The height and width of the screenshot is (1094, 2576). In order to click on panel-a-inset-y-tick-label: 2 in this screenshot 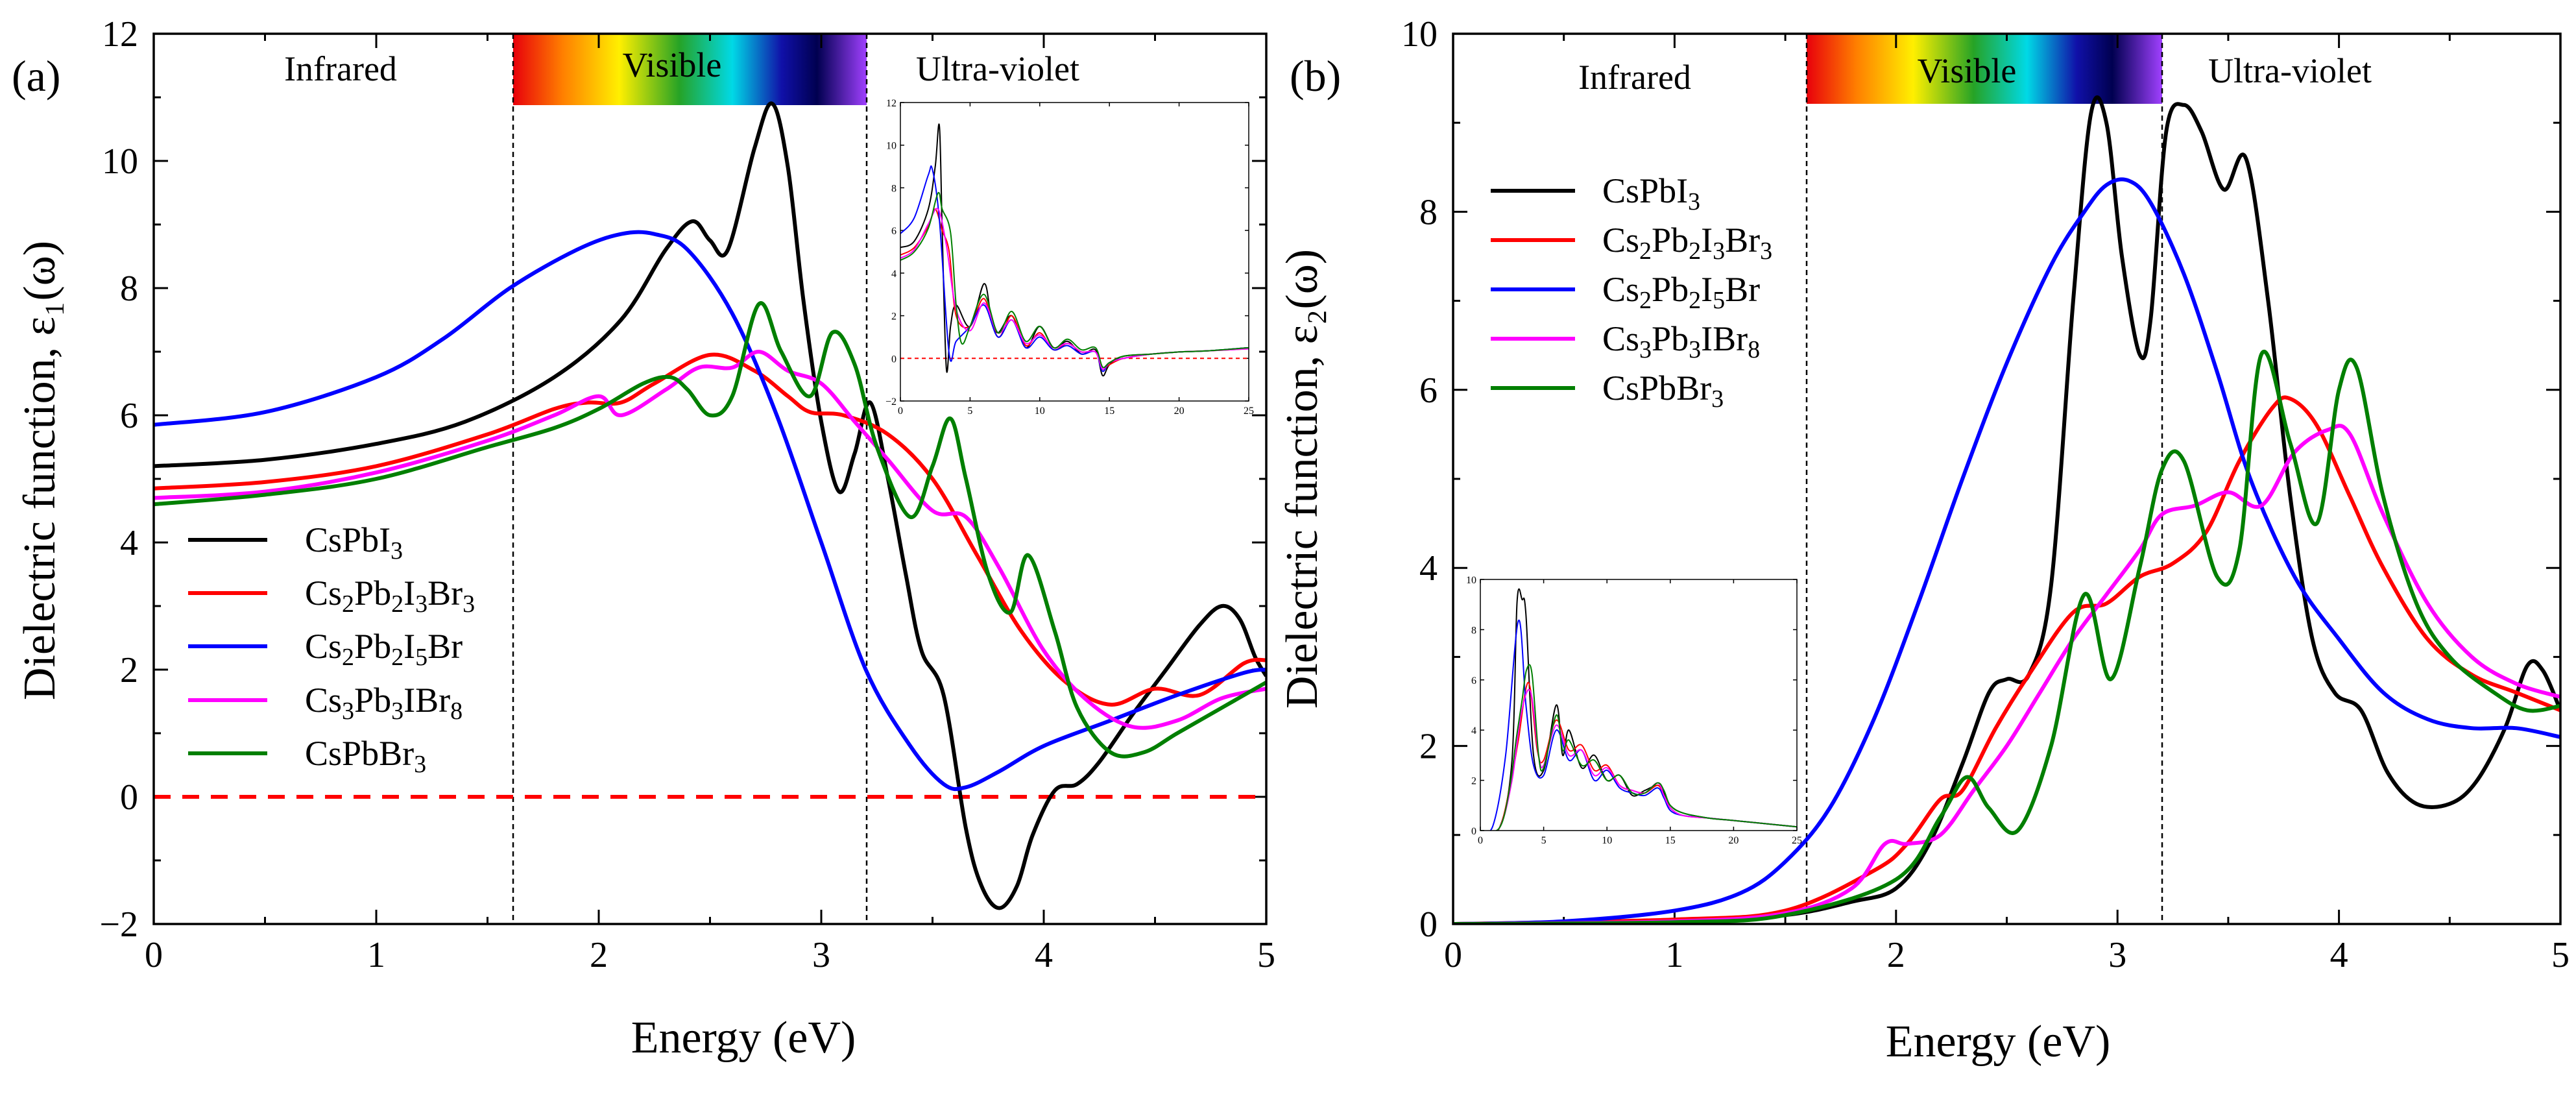, I will do `click(894, 316)`.